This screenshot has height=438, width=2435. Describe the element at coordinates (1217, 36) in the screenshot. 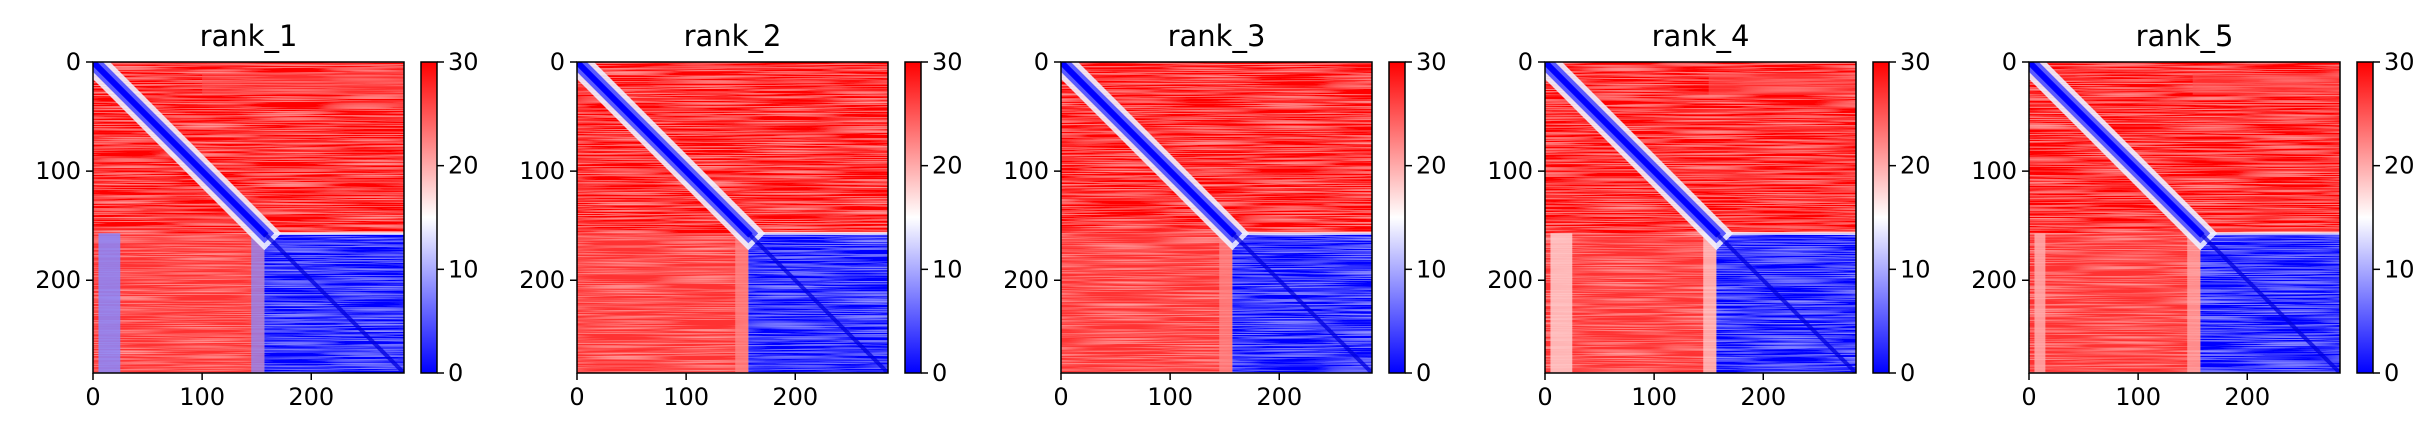

I see `panel-title: rank_3` at that location.